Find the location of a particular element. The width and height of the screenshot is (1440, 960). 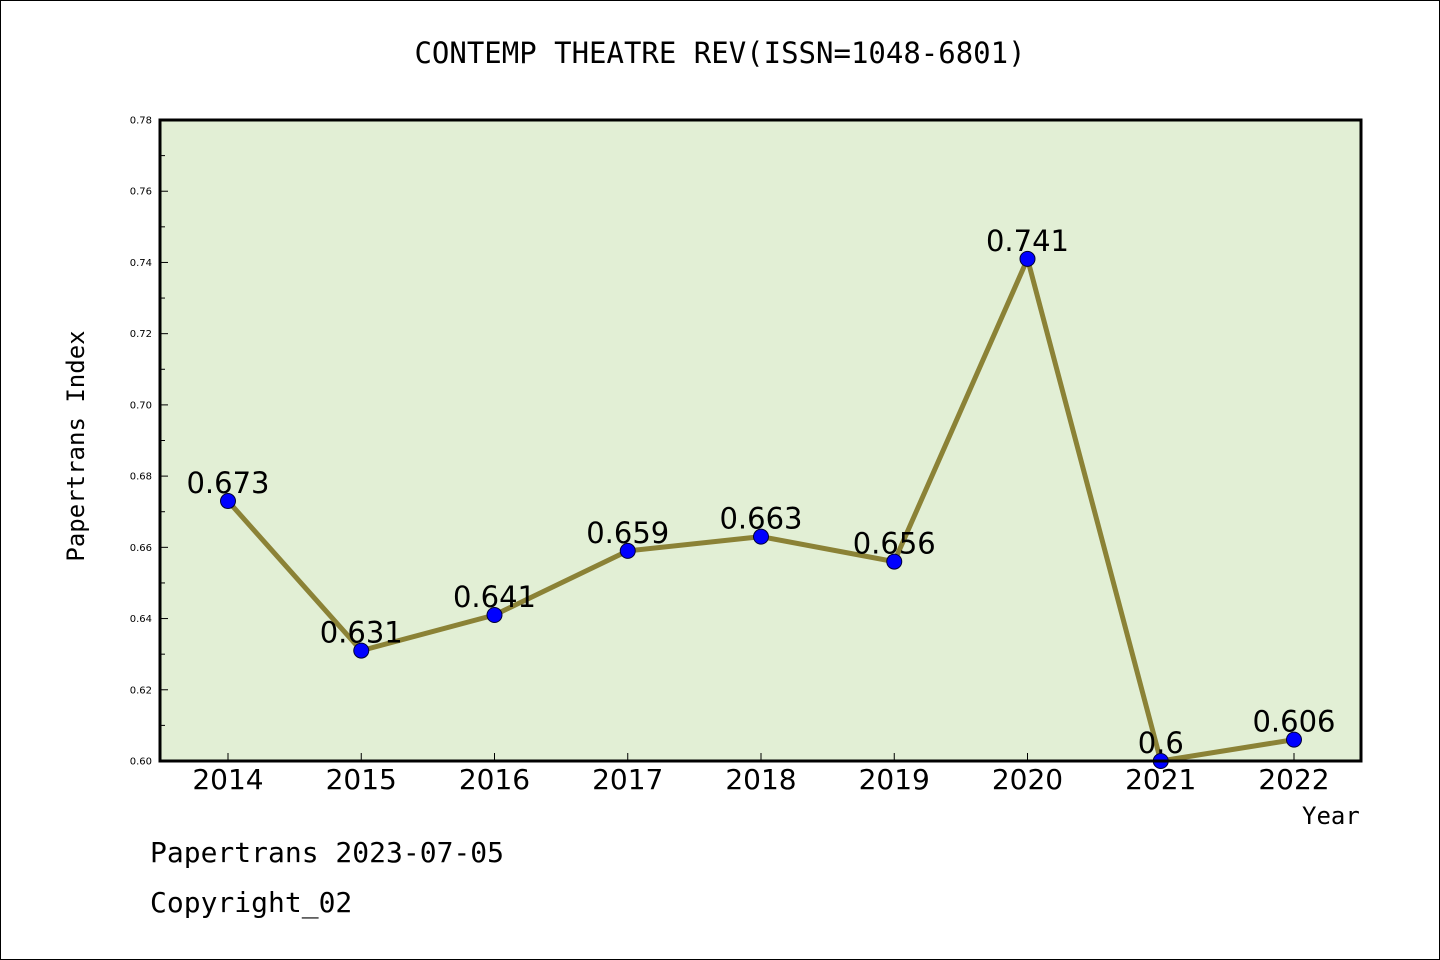

x-tick-label: 2017 is located at coordinates (627, 779).